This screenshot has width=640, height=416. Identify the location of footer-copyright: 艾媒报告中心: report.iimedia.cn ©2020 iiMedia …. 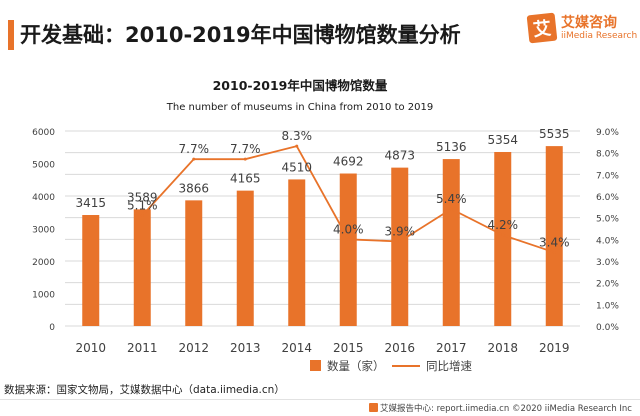
(500, 408).